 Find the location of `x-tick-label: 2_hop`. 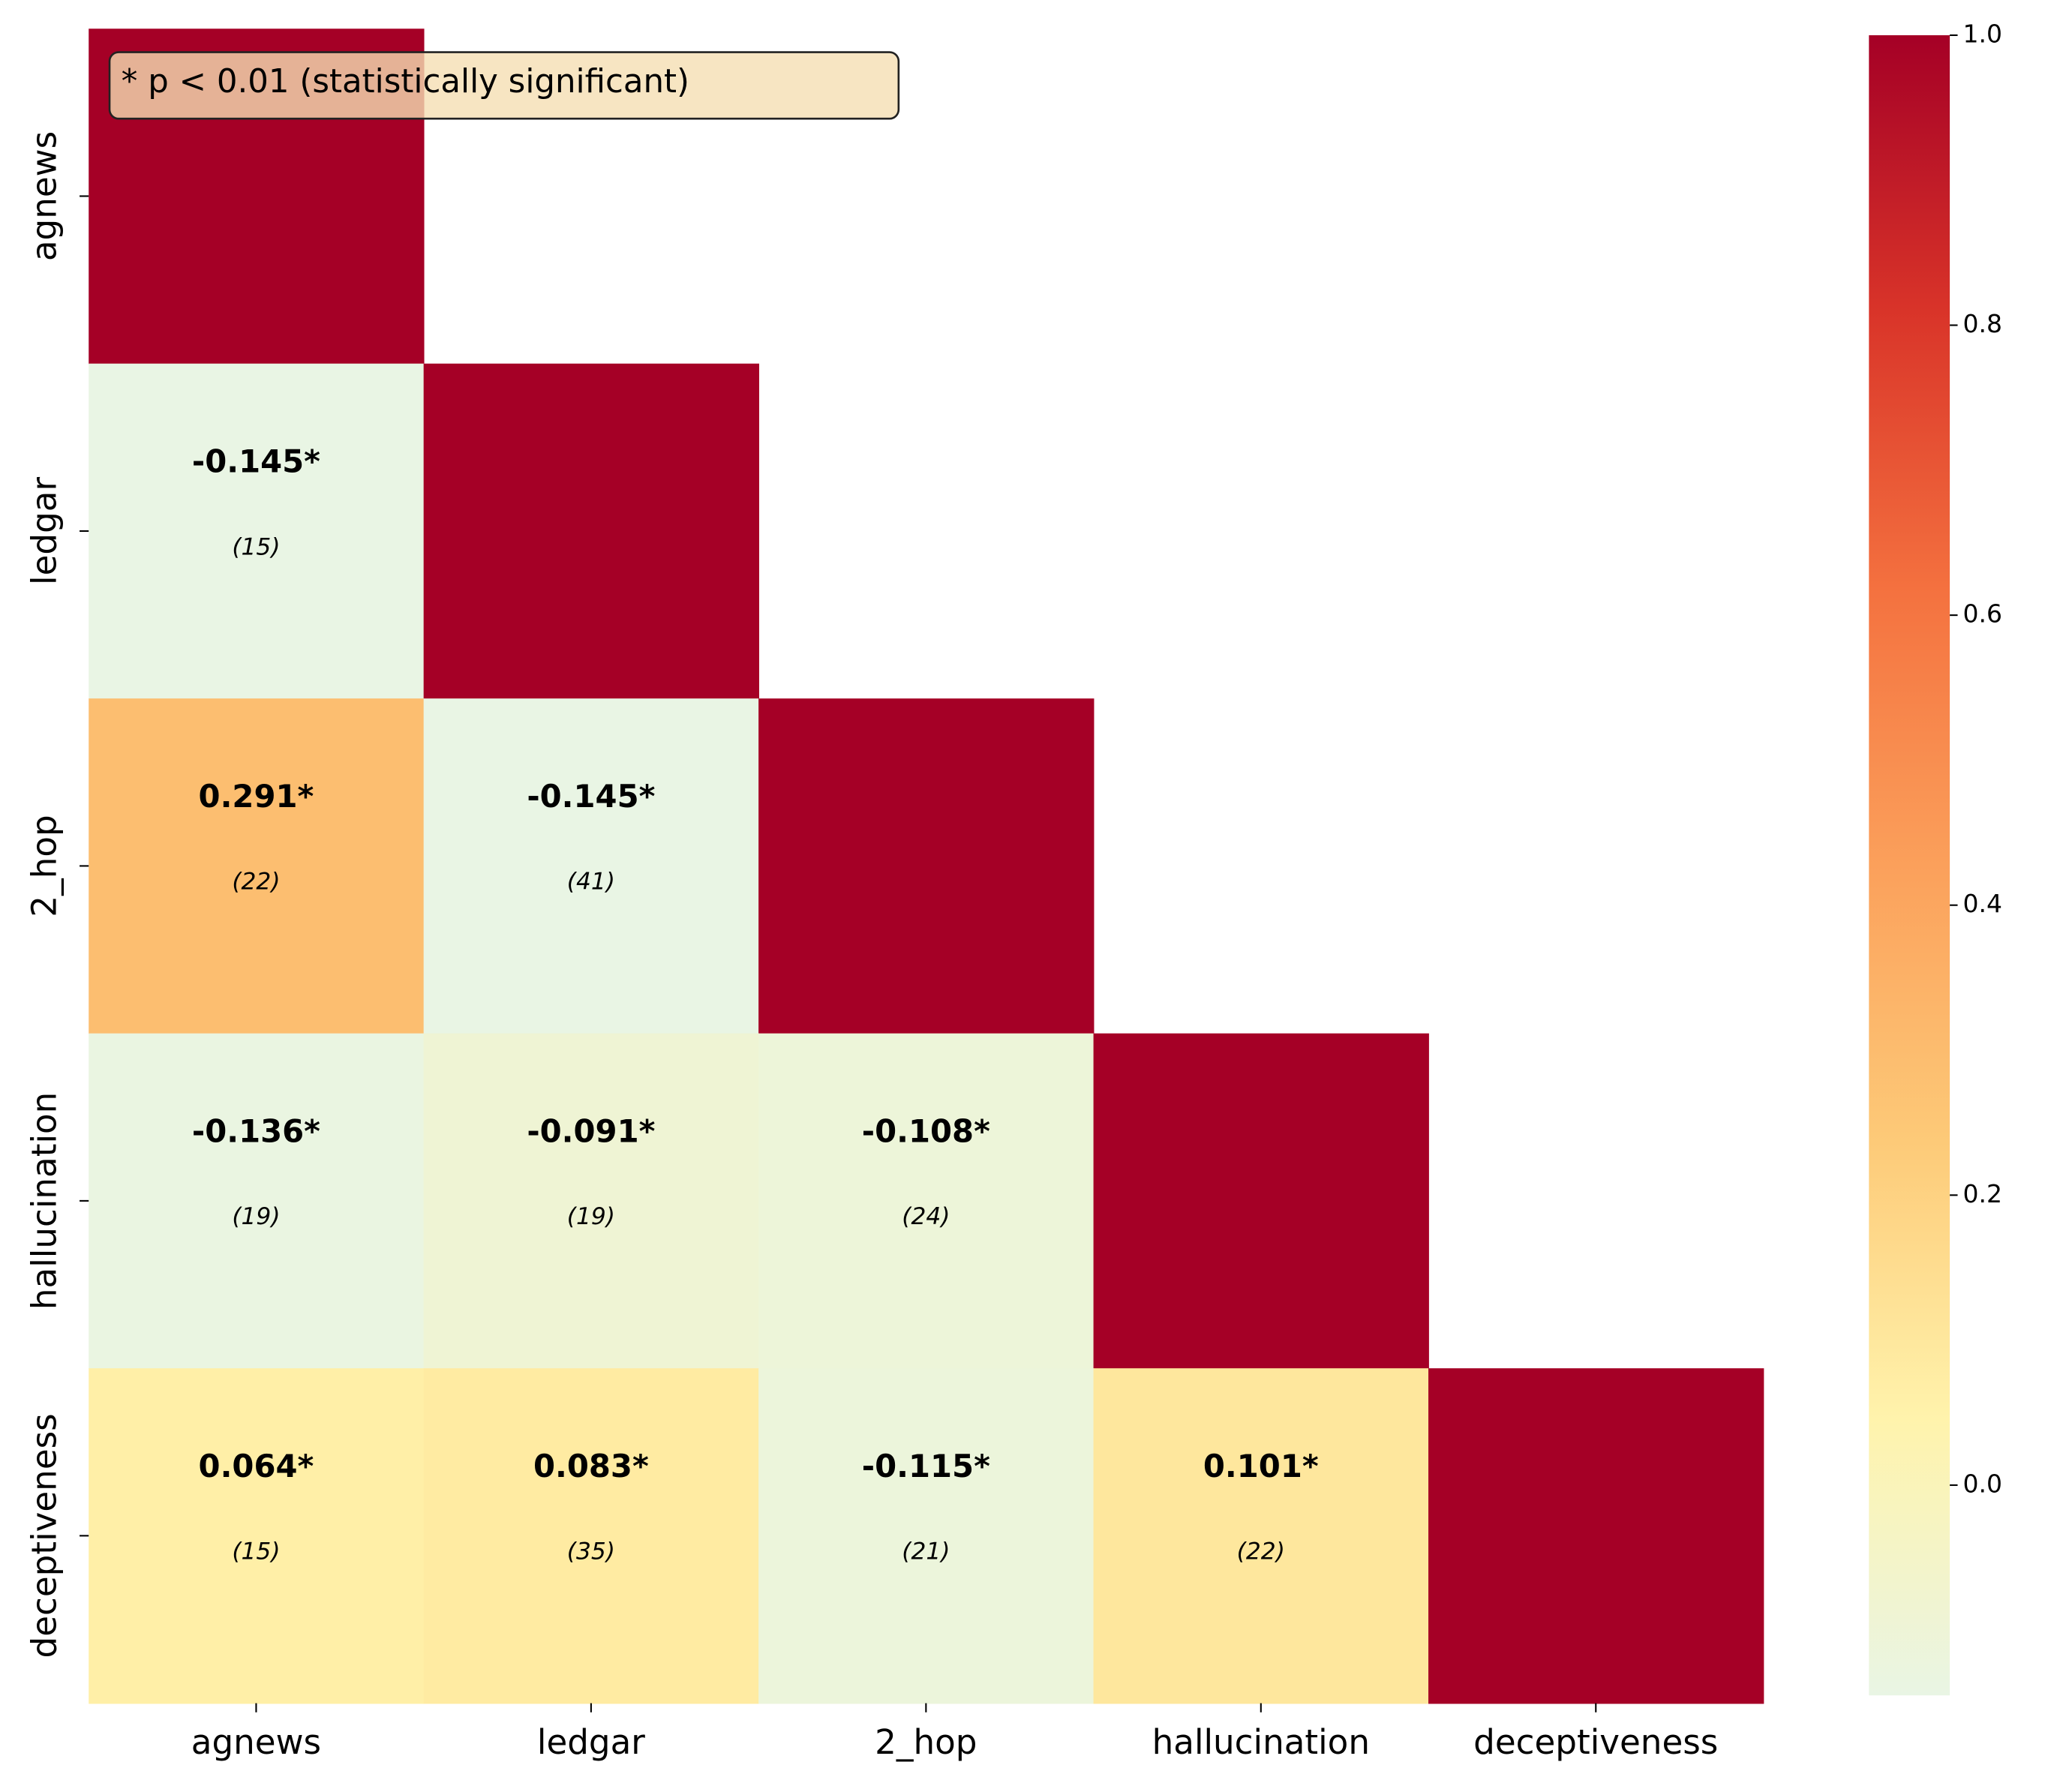

x-tick-label: 2_hop is located at coordinates (926, 1742).